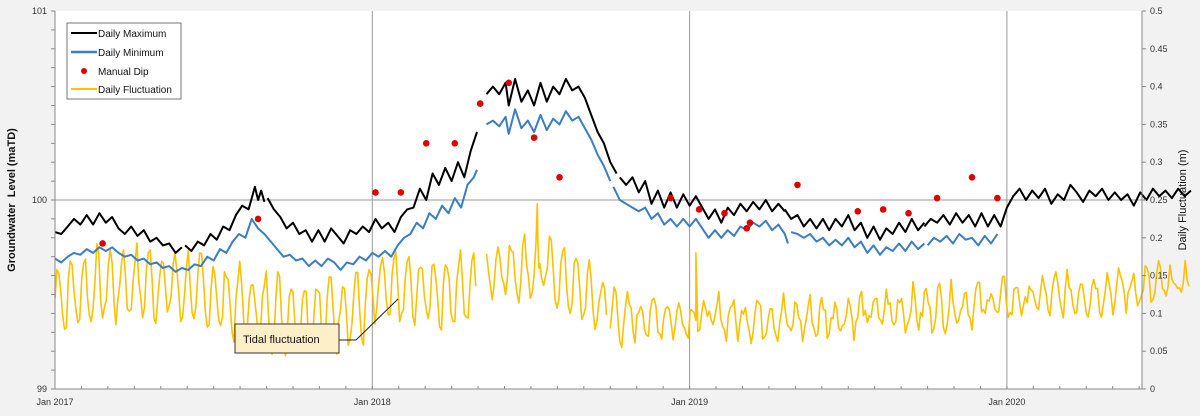 This screenshot has width=1200, height=416. What do you see at coordinates (42, 389) in the screenshot?
I see `left-tick-label: 99` at bounding box center [42, 389].